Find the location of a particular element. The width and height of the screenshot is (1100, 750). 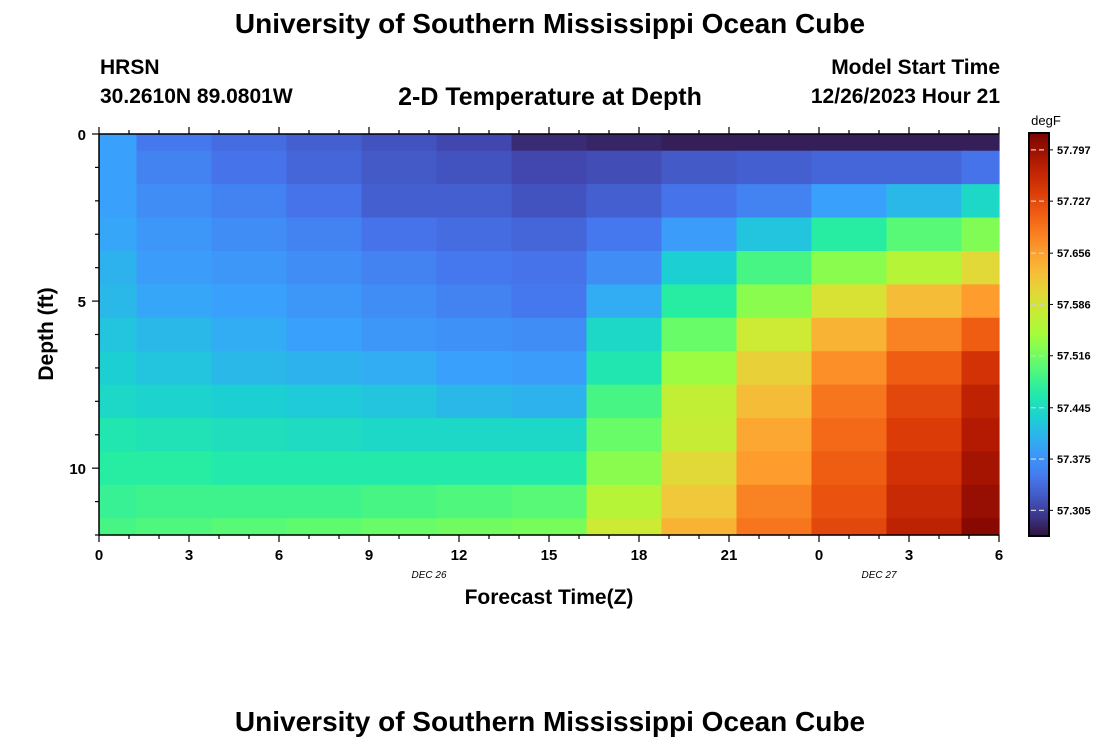

x-tick-label: 21 is located at coordinates (729, 555).